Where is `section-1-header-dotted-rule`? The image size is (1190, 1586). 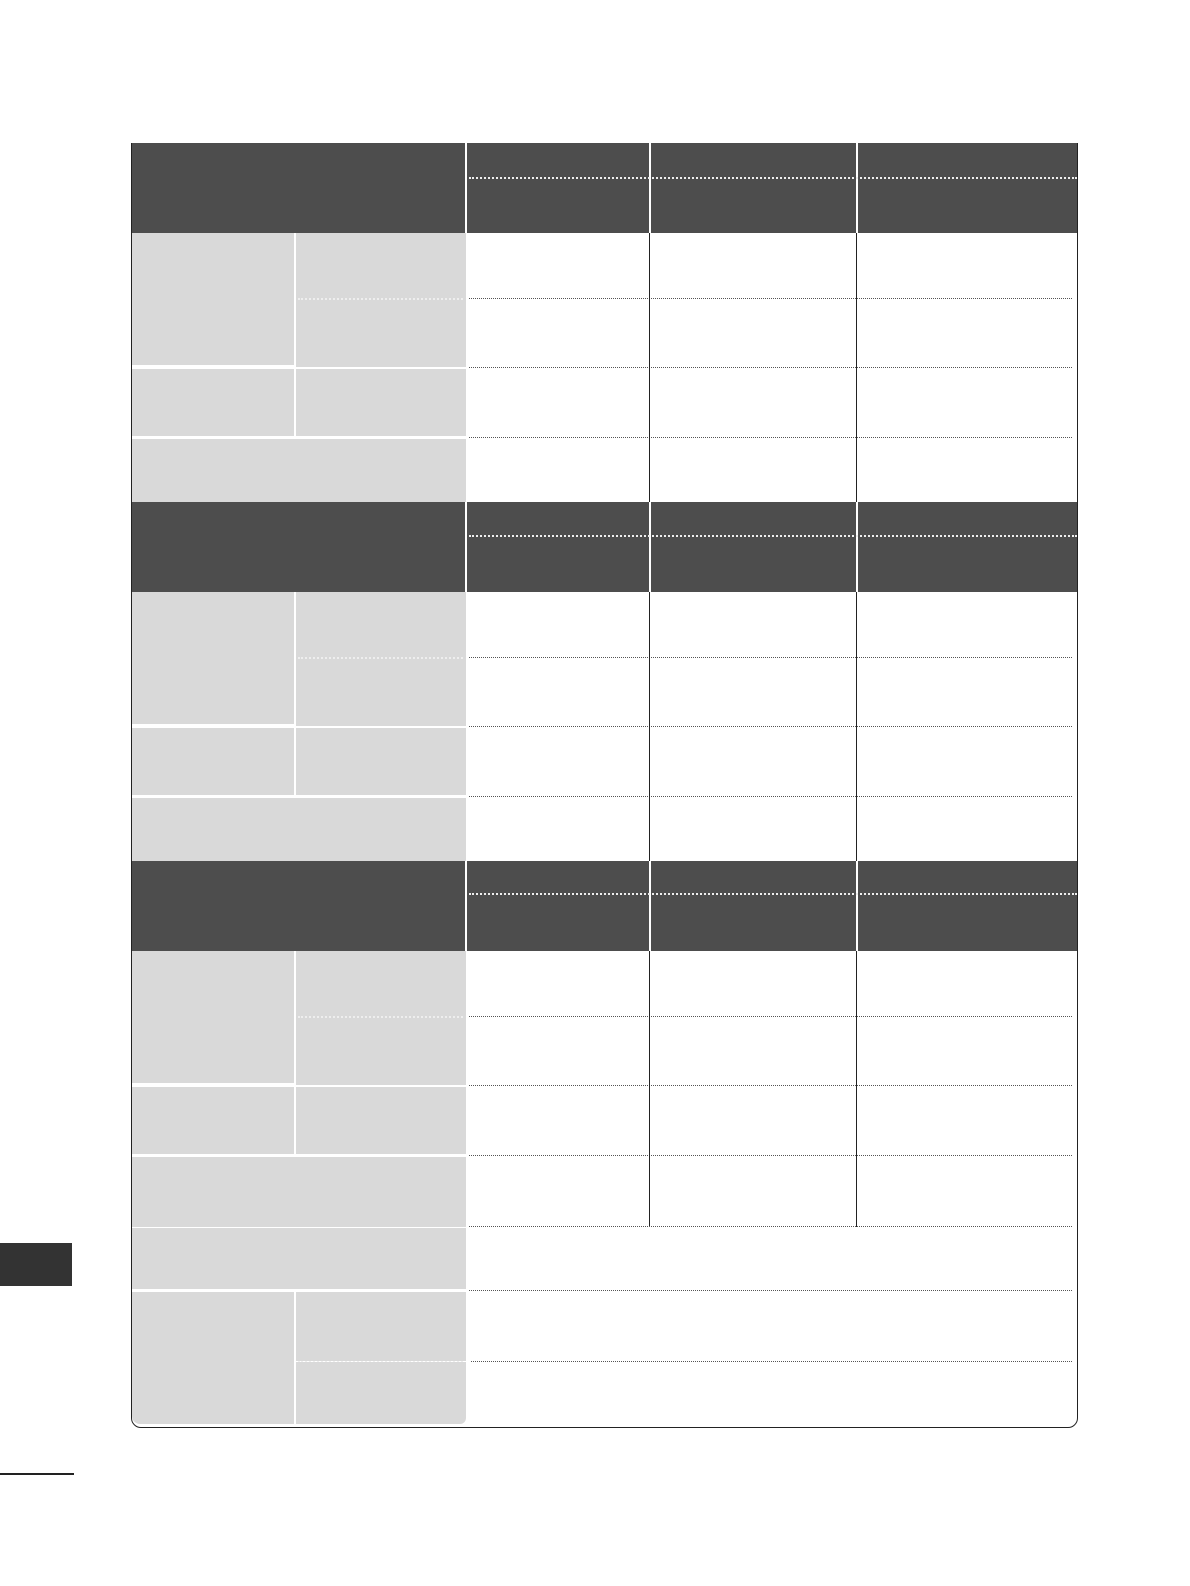
section-1-header-dotted-rule is located at coordinates (773, 178).